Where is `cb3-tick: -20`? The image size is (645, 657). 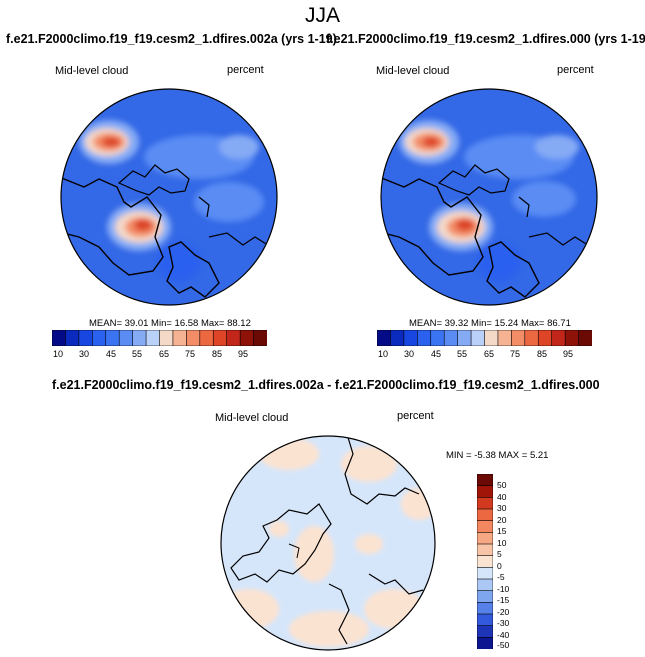 cb3-tick: -20 is located at coordinates (503, 611).